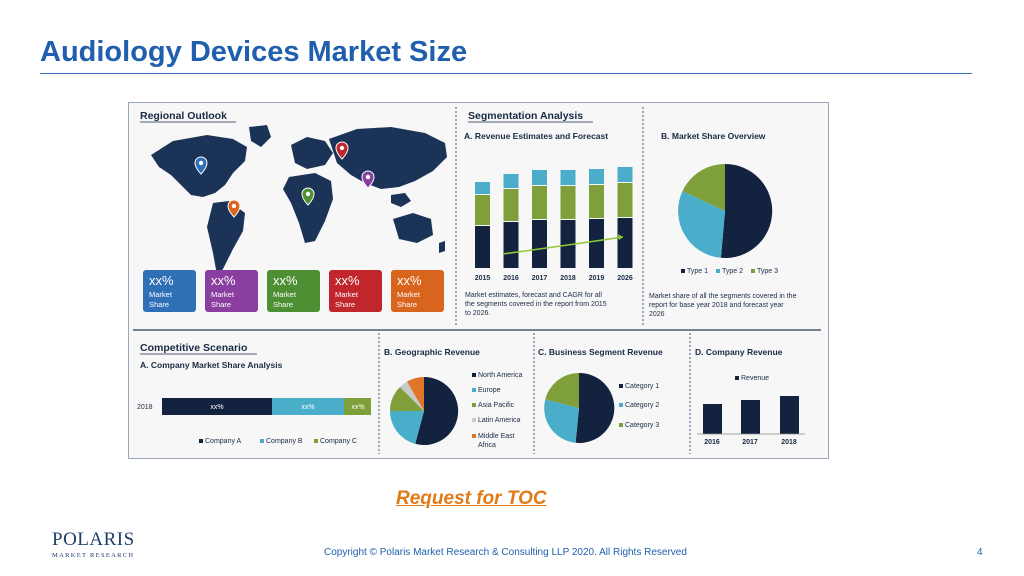  I want to click on title-divider, so click(506, 73).